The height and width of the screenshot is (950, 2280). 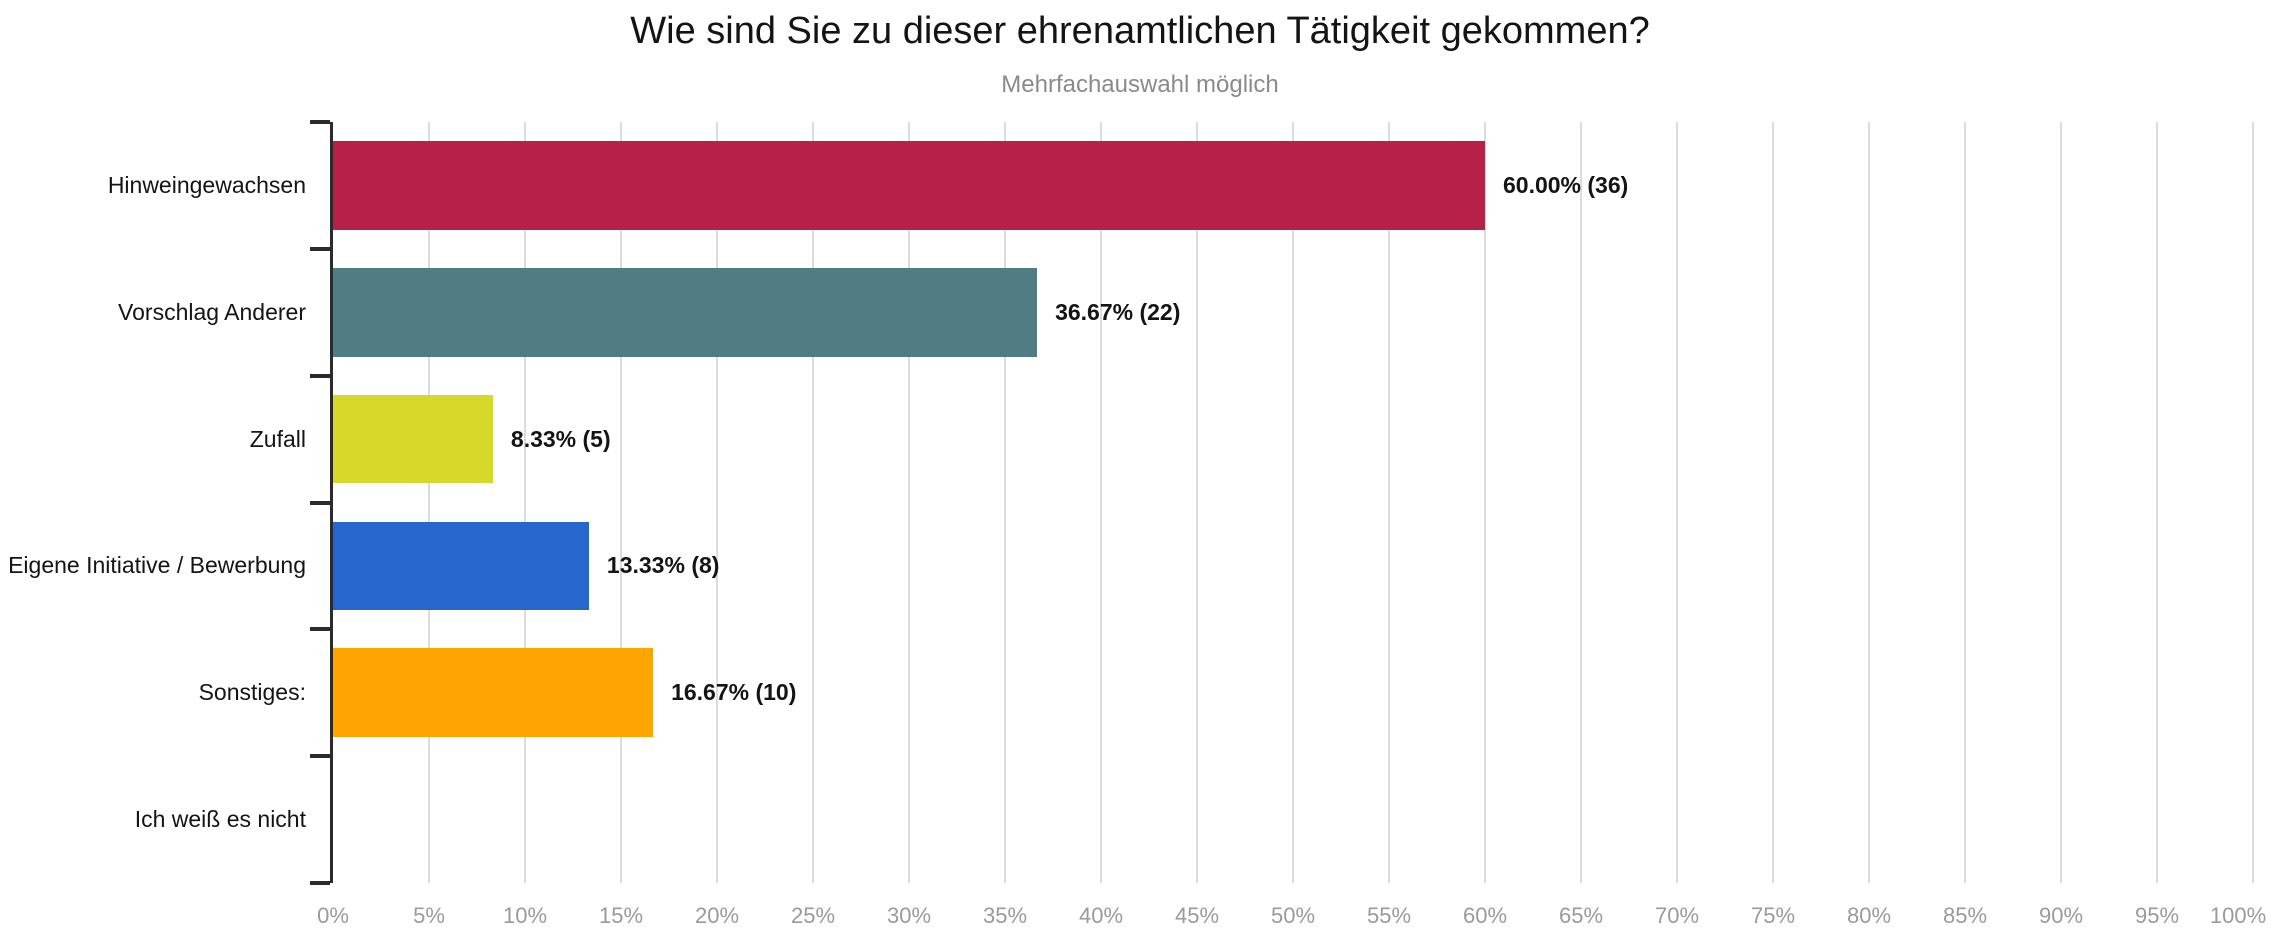 I want to click on category-row: Hinweingewachsen, so click(x=153, y=185).